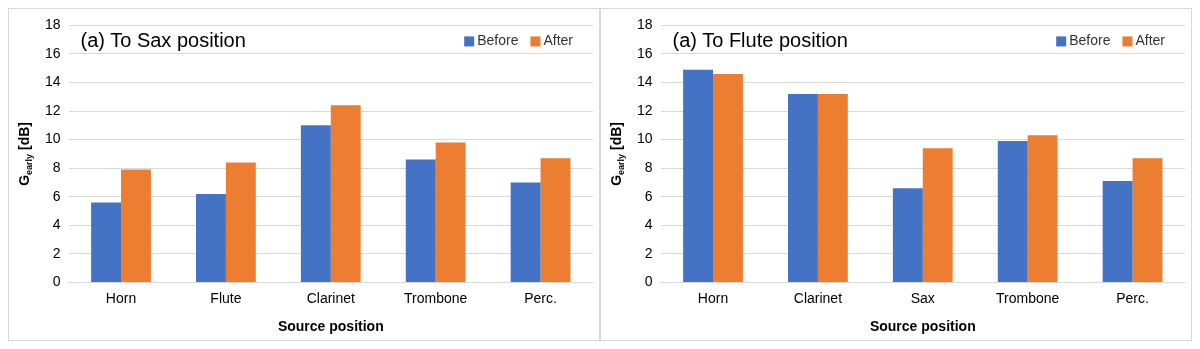 Image resolution: width=1200 pixels, height=349 pixels. Describe the element at coordinates (922, 297) in the screenshot. I see `x-tick-label: Sax` at that location.